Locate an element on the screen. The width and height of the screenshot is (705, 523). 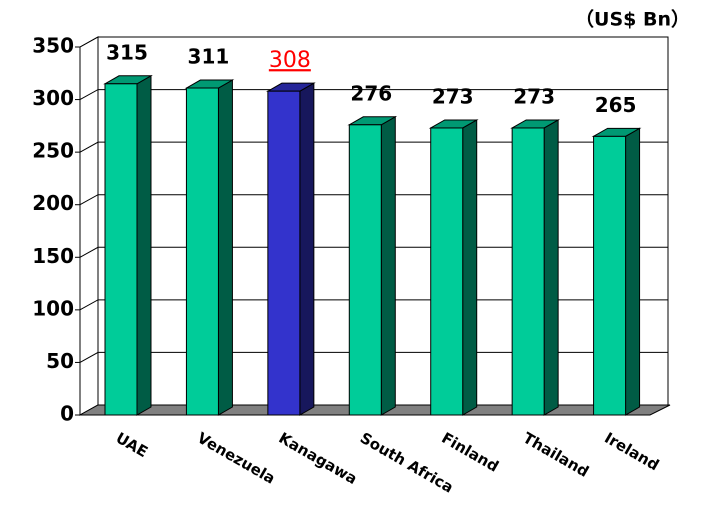
unit-label: （US$ Bn） is located at coordinates (632, 19).